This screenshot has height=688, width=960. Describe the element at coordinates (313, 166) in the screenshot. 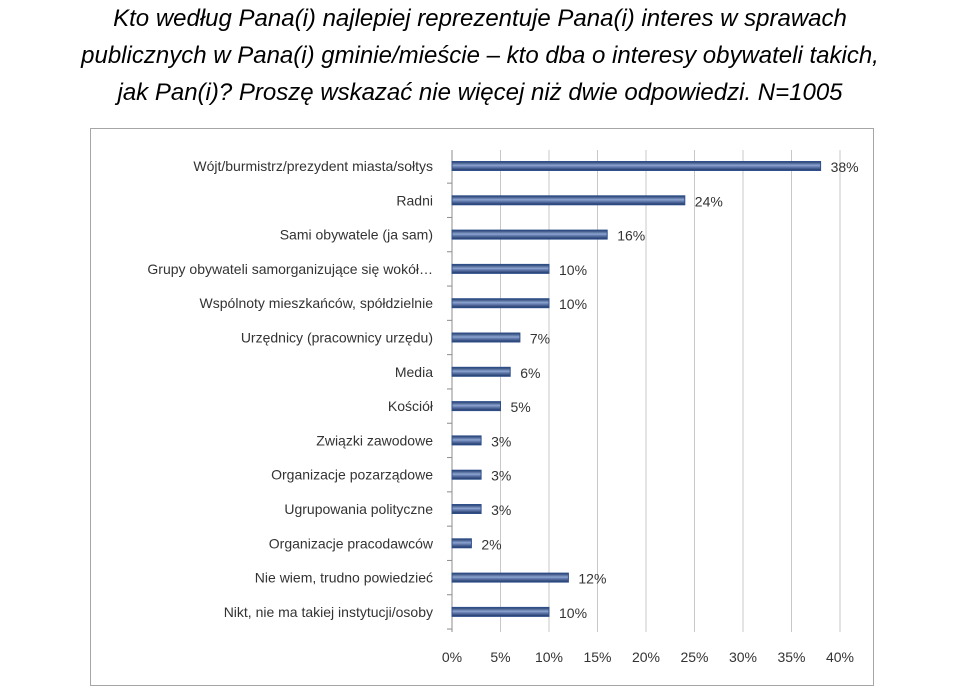

I see `category-label: Wójt/burmistrz/prezydent miasta/sołtys` at that location.